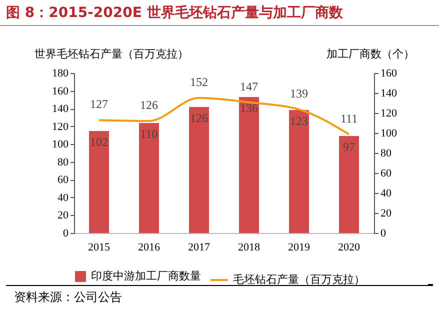 The image size is (439, 320). What do you see at coordinates (68, 297) in the screenshot?
I see `text: 资料来源：公司公告` at bounding box center [68, 297].